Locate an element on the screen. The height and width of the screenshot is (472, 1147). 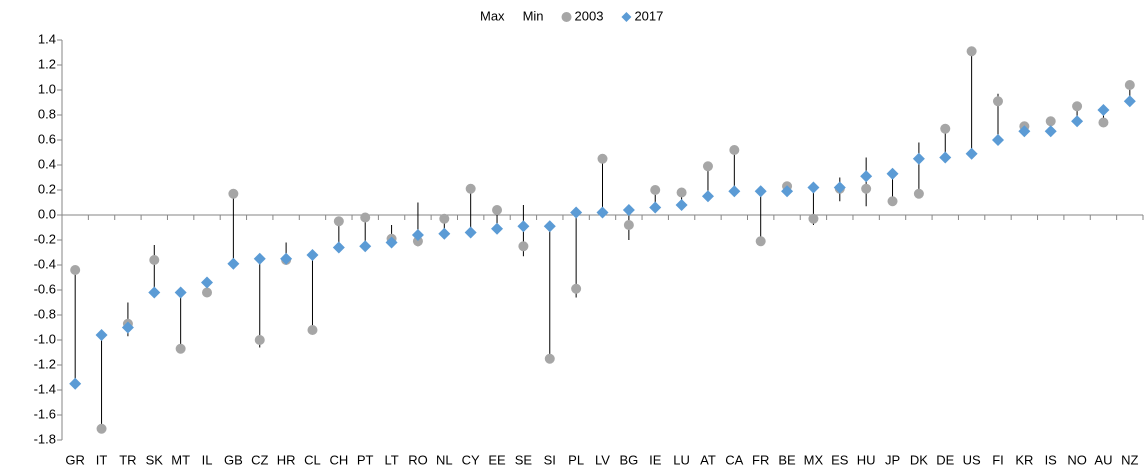
x-tick-label: AT is located at coordinates (708, 459).